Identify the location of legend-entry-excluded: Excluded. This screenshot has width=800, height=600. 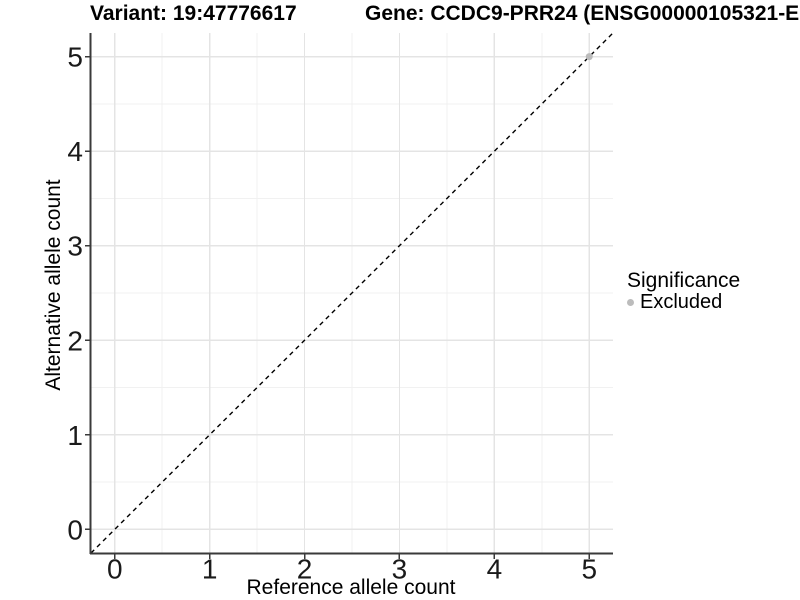
(683, 302).